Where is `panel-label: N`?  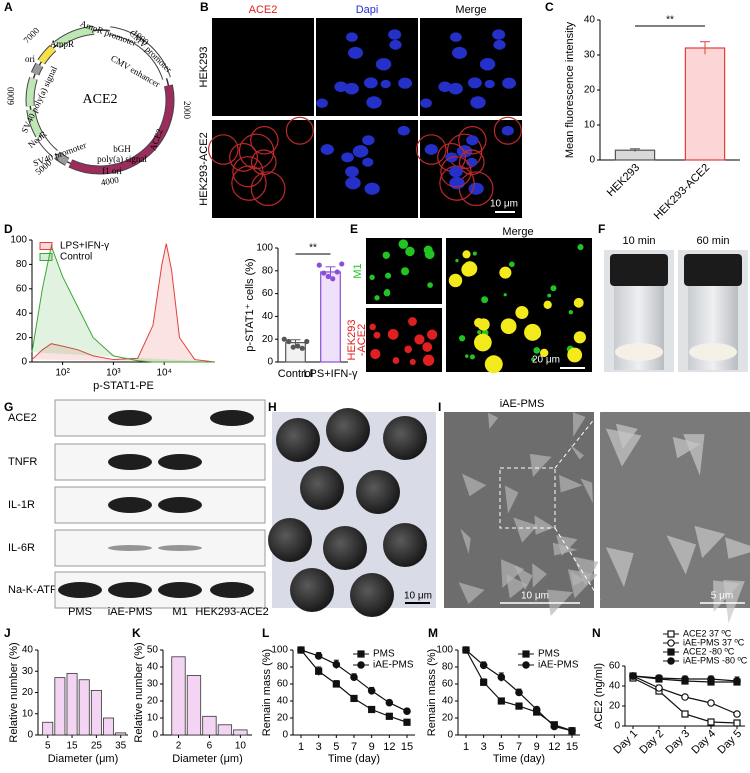
panel-label: N is located at coordinates (596, 633).